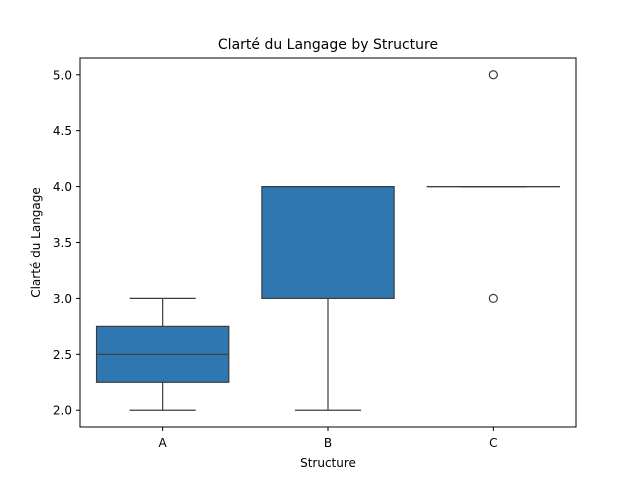  Describe the element at coordinates (62, 75) in the screenshot. I see `y-tick-label: 5.0` at that location.